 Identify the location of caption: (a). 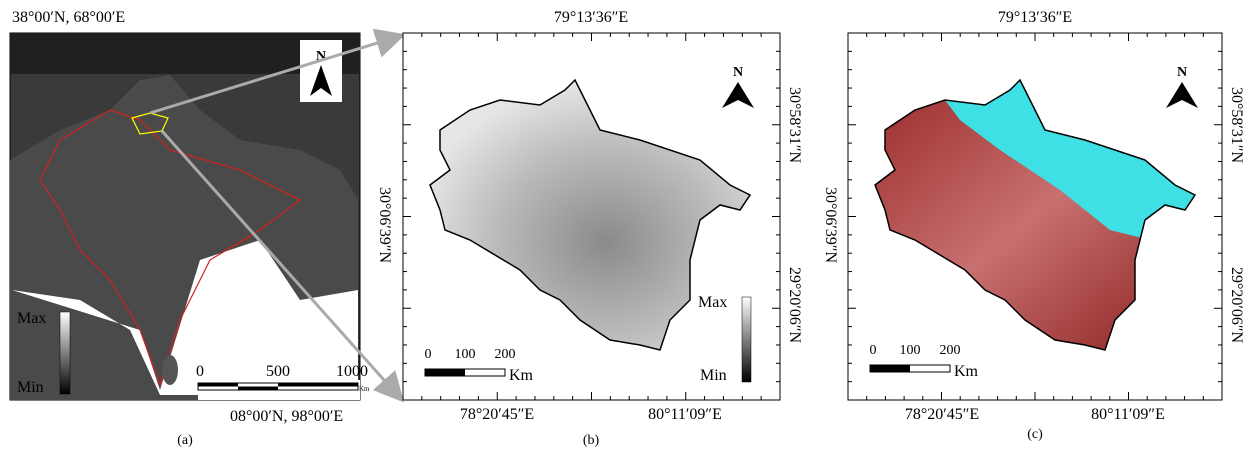
(185, 440).